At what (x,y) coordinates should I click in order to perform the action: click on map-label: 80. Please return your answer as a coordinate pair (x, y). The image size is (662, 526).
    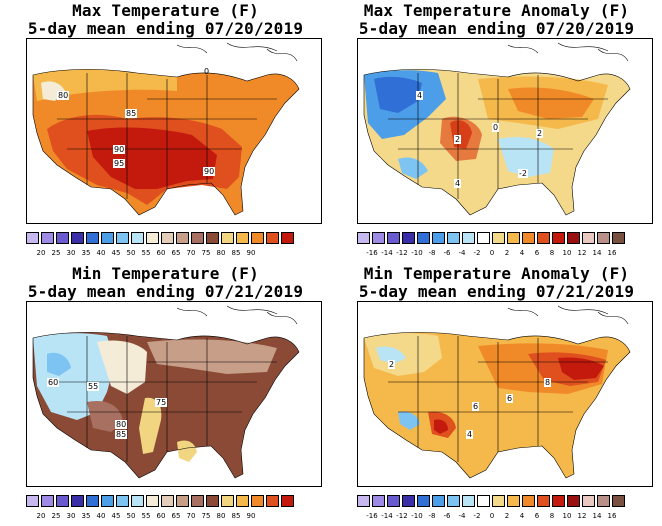
    Looking at the image, I should click on (63, 95).